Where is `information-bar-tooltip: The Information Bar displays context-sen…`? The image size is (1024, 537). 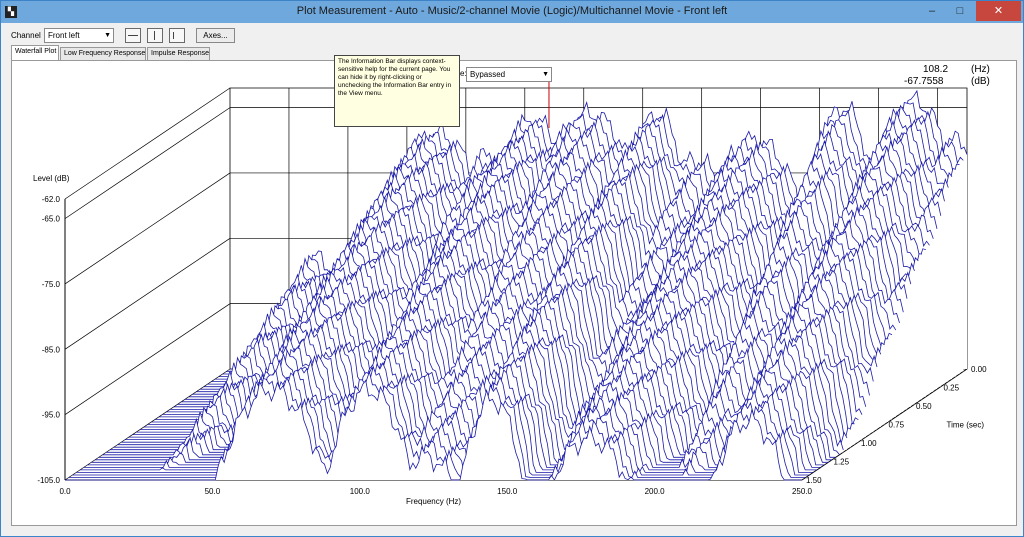
information-bar-tooltip: The Information Bar displays context-sen… is located at coordinates (397, 91).